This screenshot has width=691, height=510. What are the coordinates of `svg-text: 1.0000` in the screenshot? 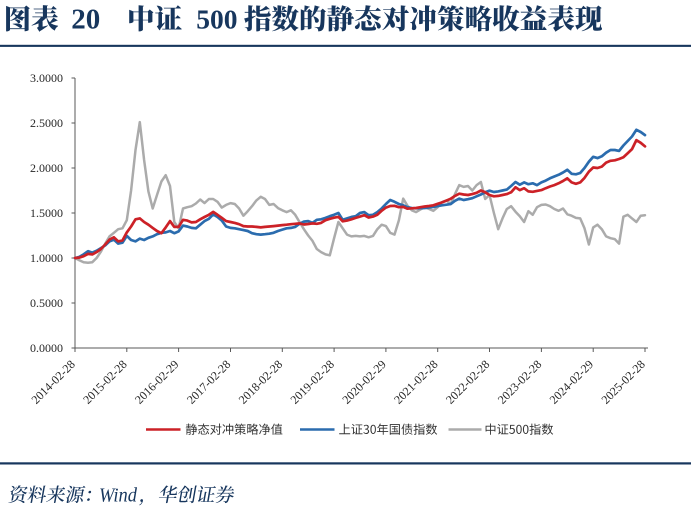 It's located at (46, 258).